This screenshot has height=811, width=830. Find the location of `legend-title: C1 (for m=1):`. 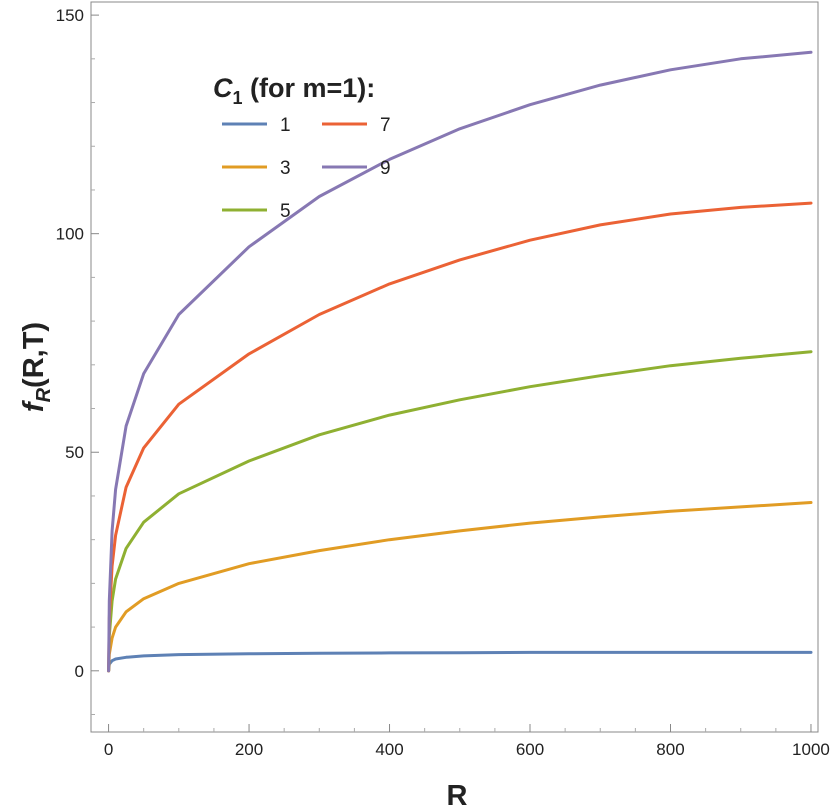

legend-title: C1 (for m=1): is located at coordinates (294, 90).